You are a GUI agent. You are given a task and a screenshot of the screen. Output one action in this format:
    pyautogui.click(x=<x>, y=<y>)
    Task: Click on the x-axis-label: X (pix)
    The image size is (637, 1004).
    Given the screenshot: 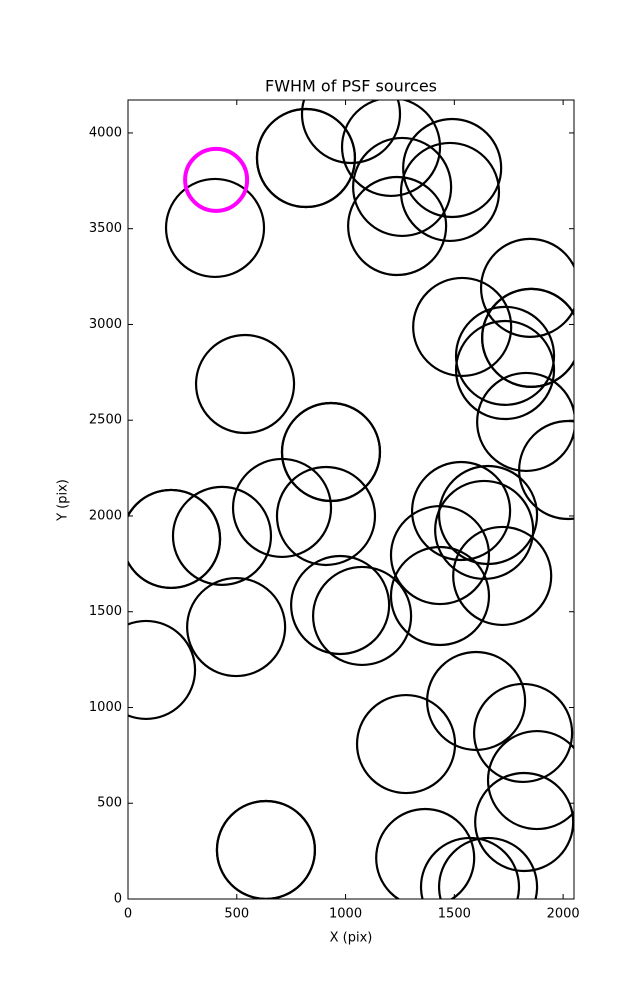 What is the action you would take?
    pyautogui.click(x=351, y=938)
    